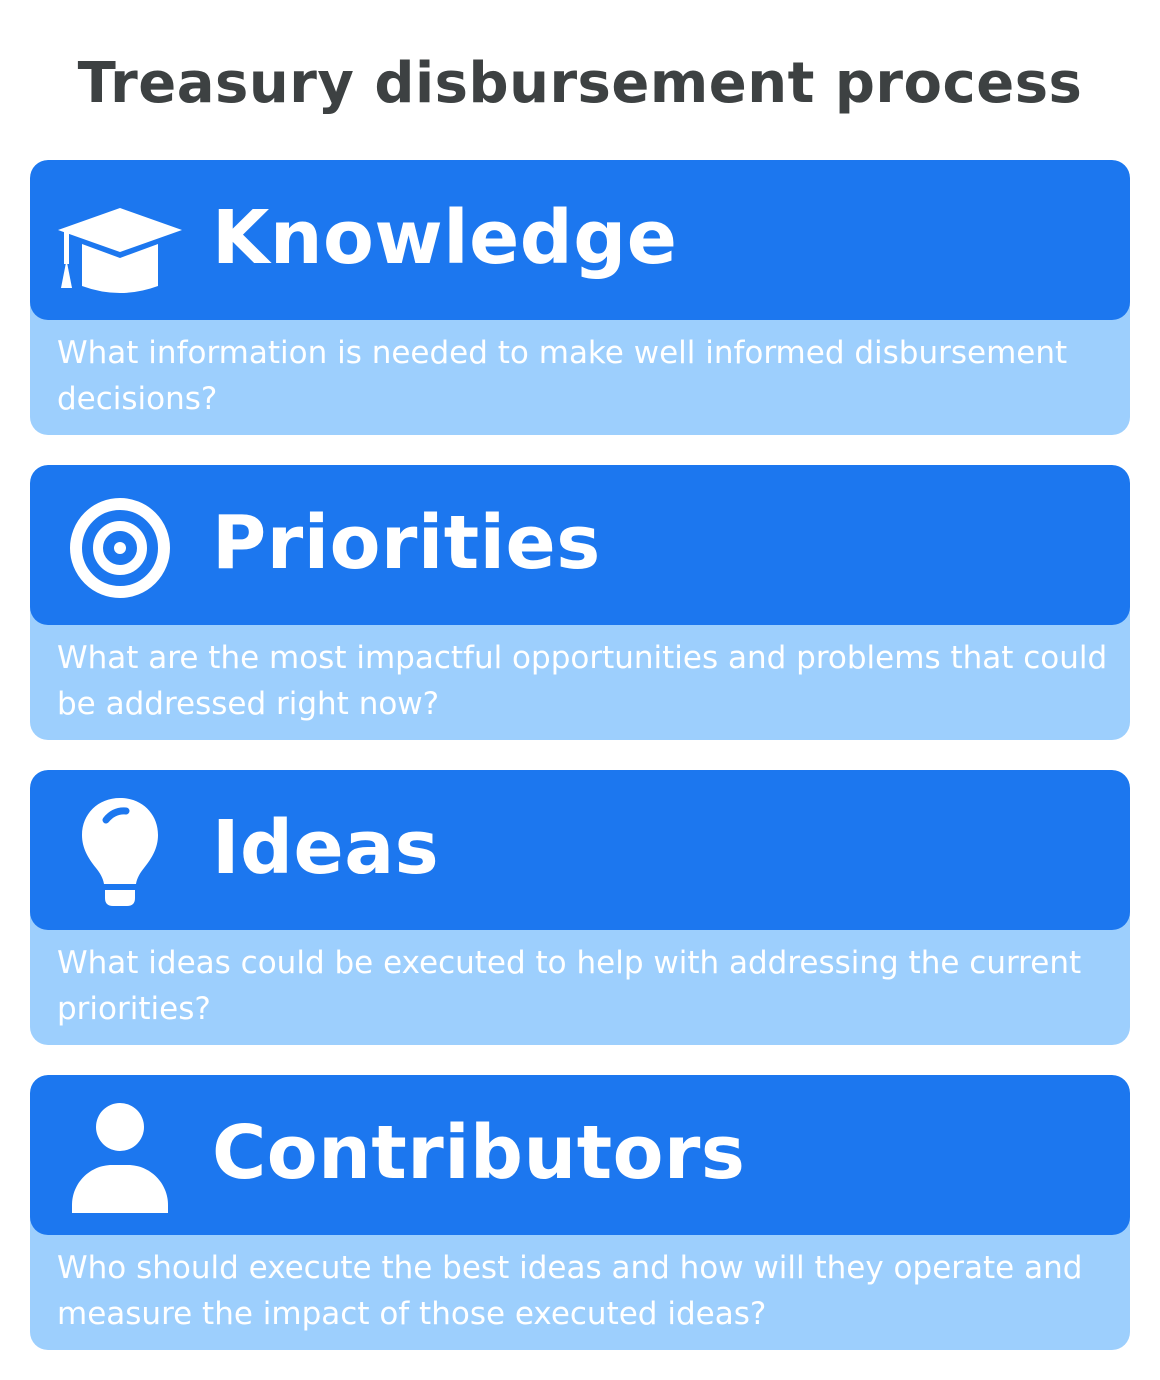 Image resolution: width=1160 pixels, height=1380 pixels. Describe the element at coordinates (580, 850) in the screenshot. I see `step-header: Ideas` at that location.